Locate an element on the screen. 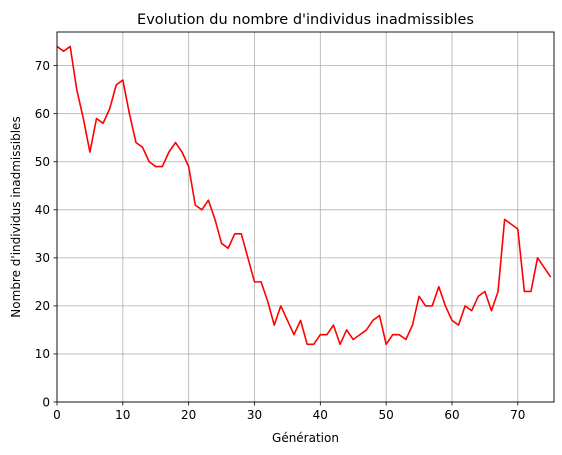 This screenshot has height=455, width=562. y-tick-label: 20 is located at coordinates (42, 306).